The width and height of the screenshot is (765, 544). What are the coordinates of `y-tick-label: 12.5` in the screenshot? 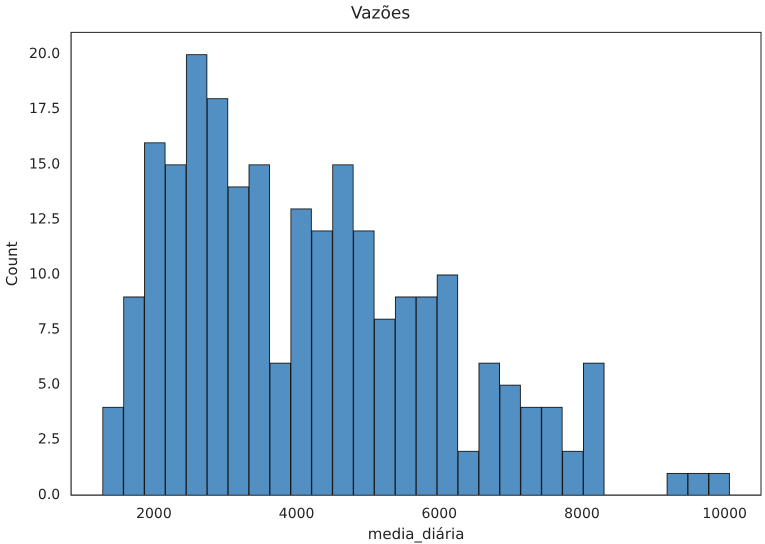 It's located at (44, 219).